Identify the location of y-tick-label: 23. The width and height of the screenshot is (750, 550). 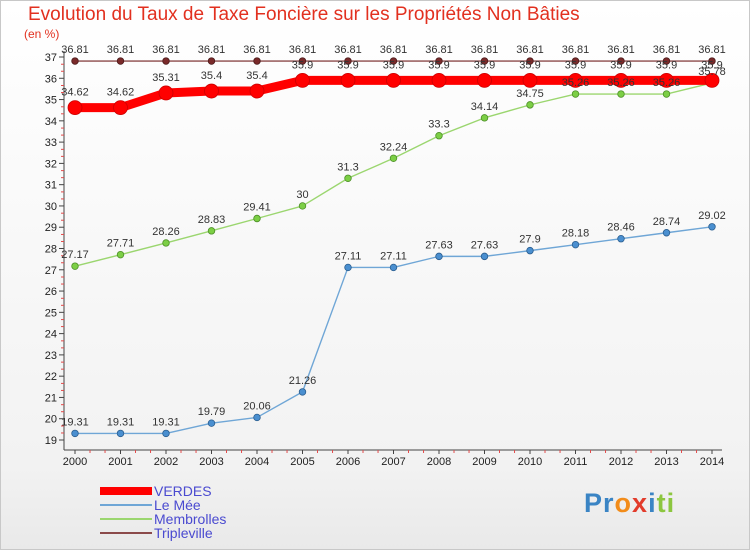
(51, 356).